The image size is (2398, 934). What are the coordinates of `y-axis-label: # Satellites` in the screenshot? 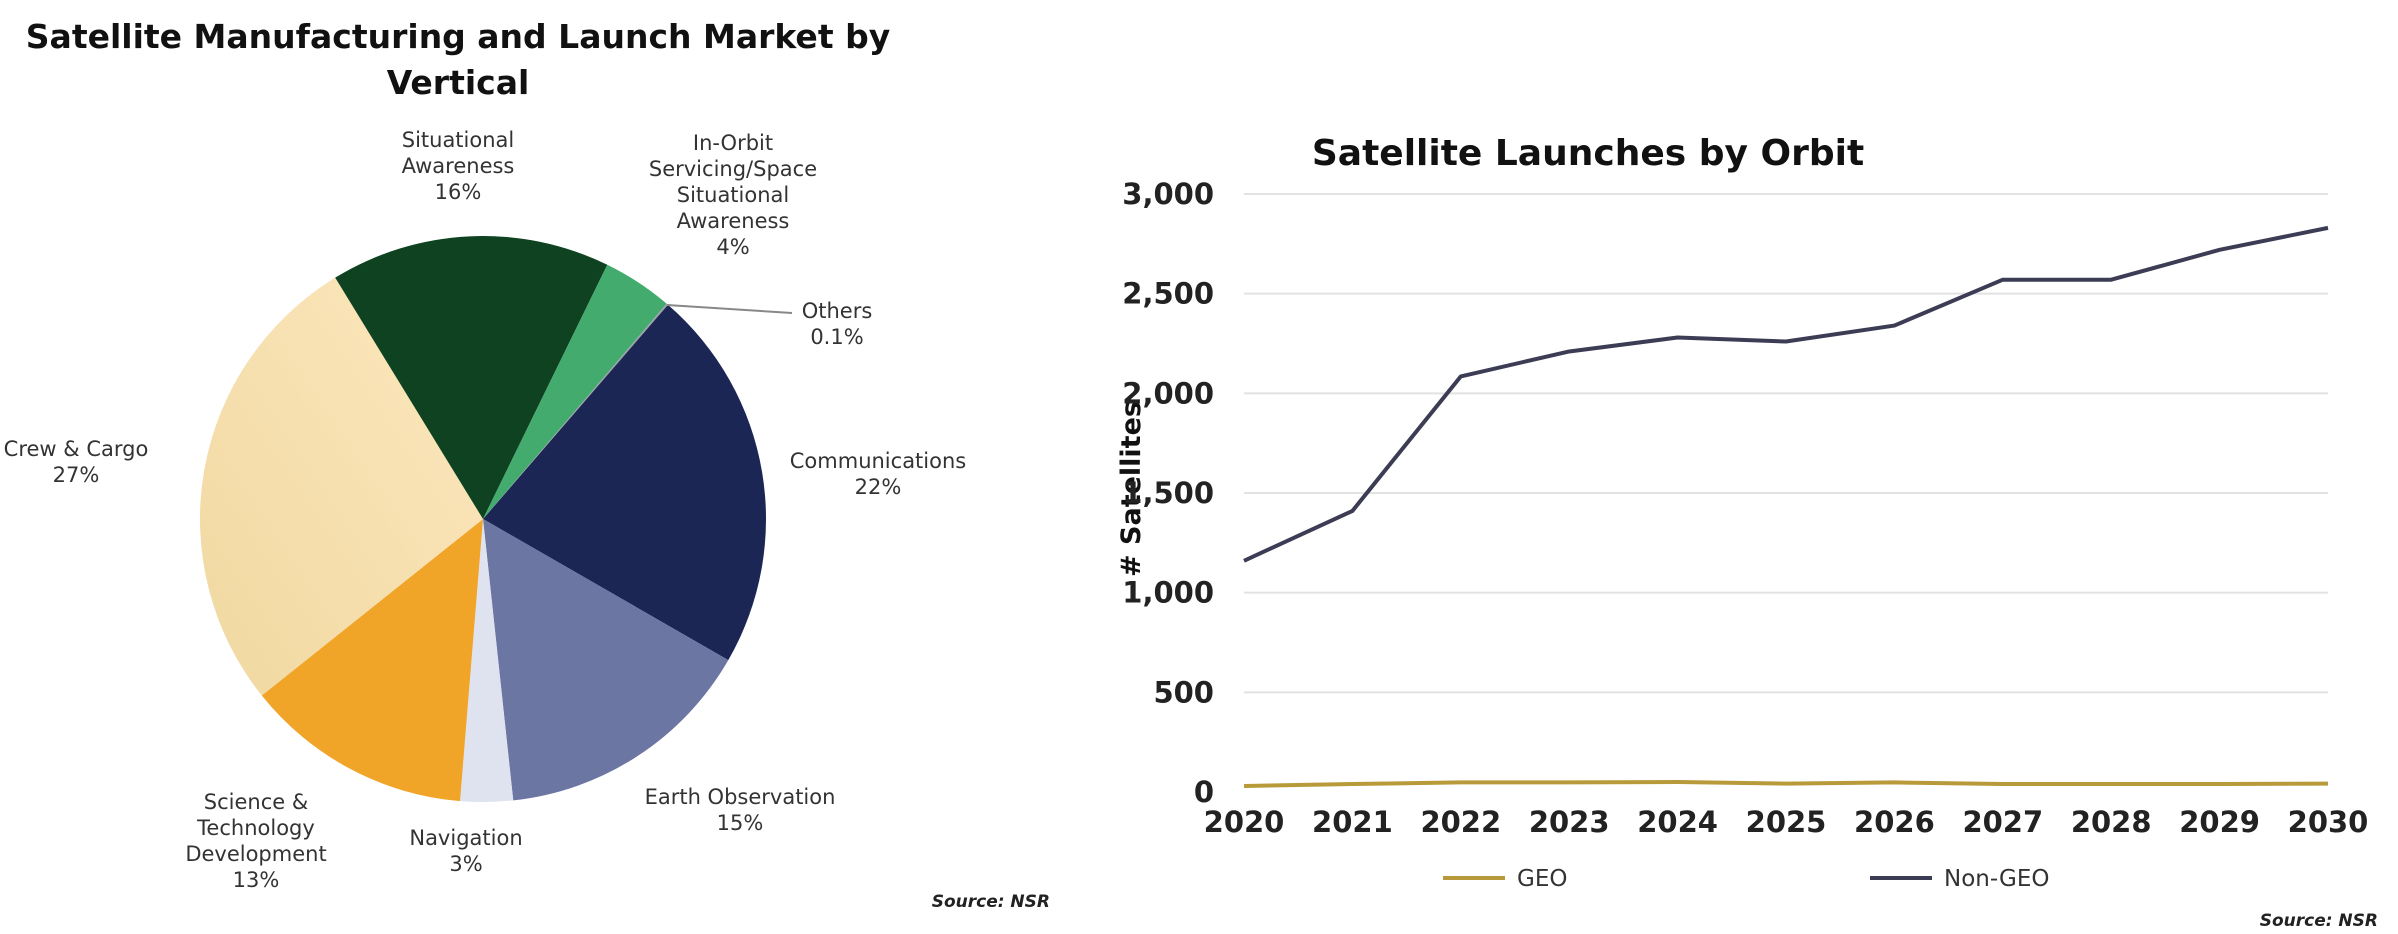 It's located at (1131, 489).